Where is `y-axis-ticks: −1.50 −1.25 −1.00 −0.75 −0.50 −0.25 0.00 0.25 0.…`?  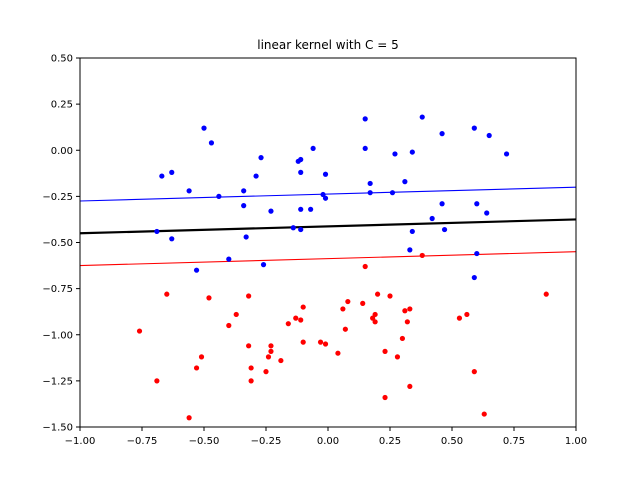 y-axis-ticks: −1.50 −1.25 −1.00 −0.75 −0.50 −0.25 0.00 0.25 0.… is located at coordinates (61, 244).